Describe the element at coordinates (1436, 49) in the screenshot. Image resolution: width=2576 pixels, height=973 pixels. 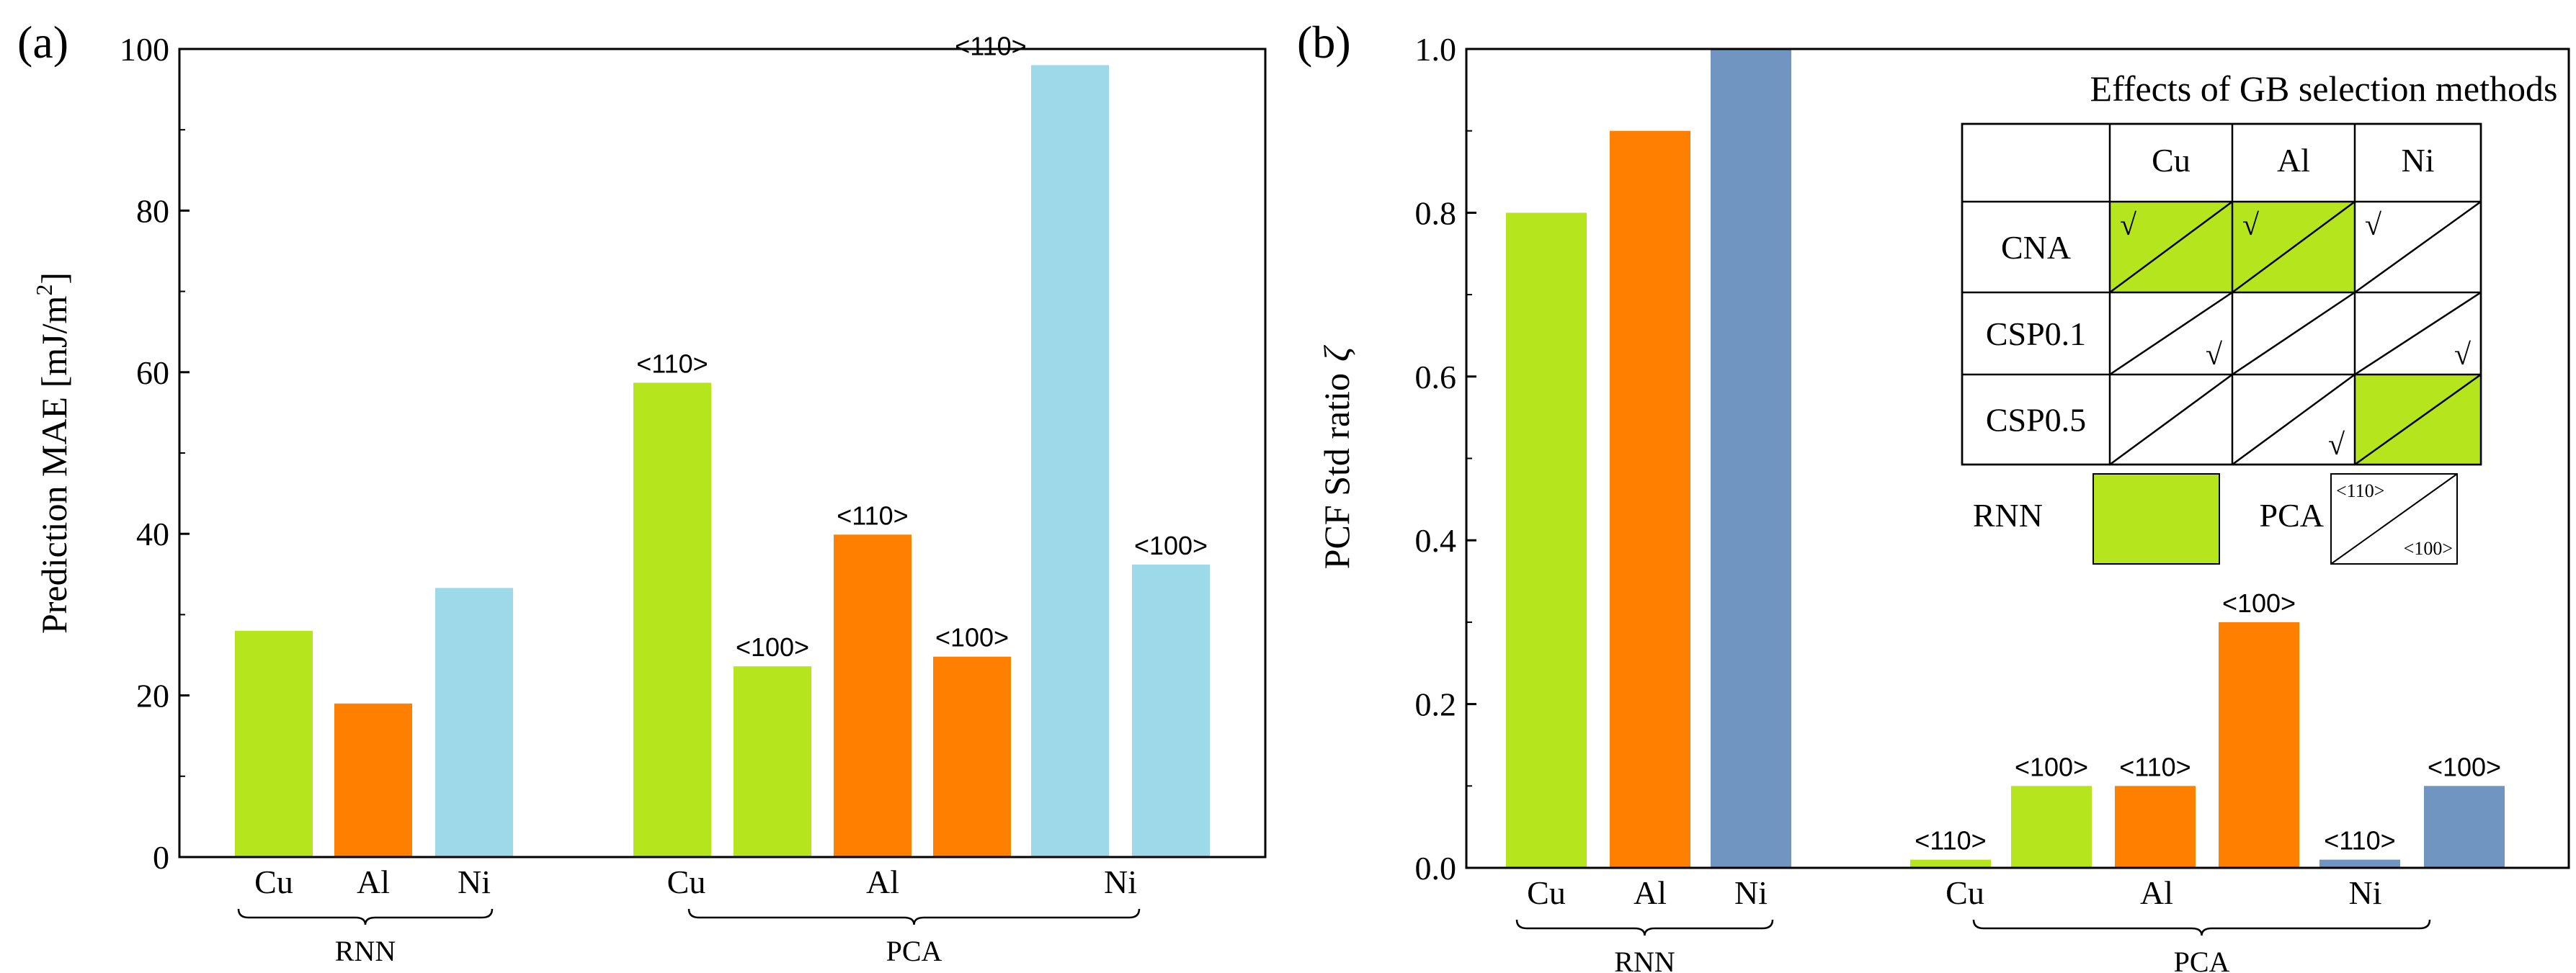
I see `y-tick-label: 1.0` at that location.